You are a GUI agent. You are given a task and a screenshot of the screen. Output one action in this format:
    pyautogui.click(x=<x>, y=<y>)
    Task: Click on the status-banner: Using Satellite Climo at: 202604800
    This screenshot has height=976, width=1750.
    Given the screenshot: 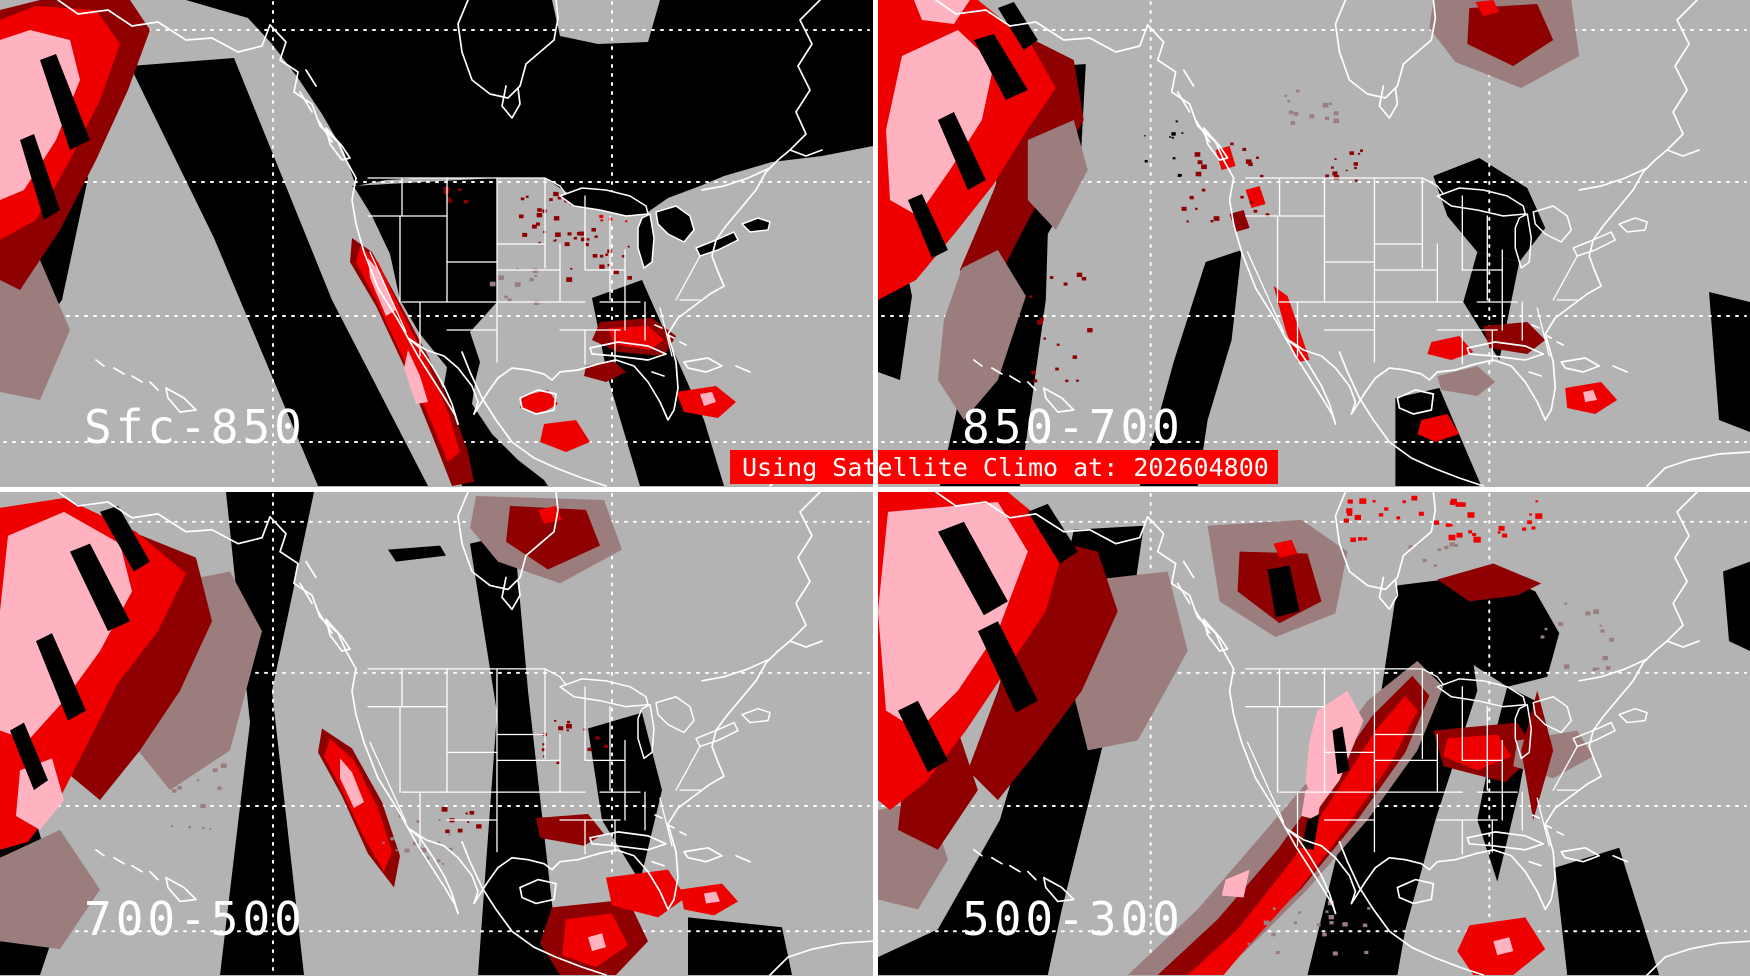 What is the action you would take?
    pyautogui.click(x=1004, y=467)
    